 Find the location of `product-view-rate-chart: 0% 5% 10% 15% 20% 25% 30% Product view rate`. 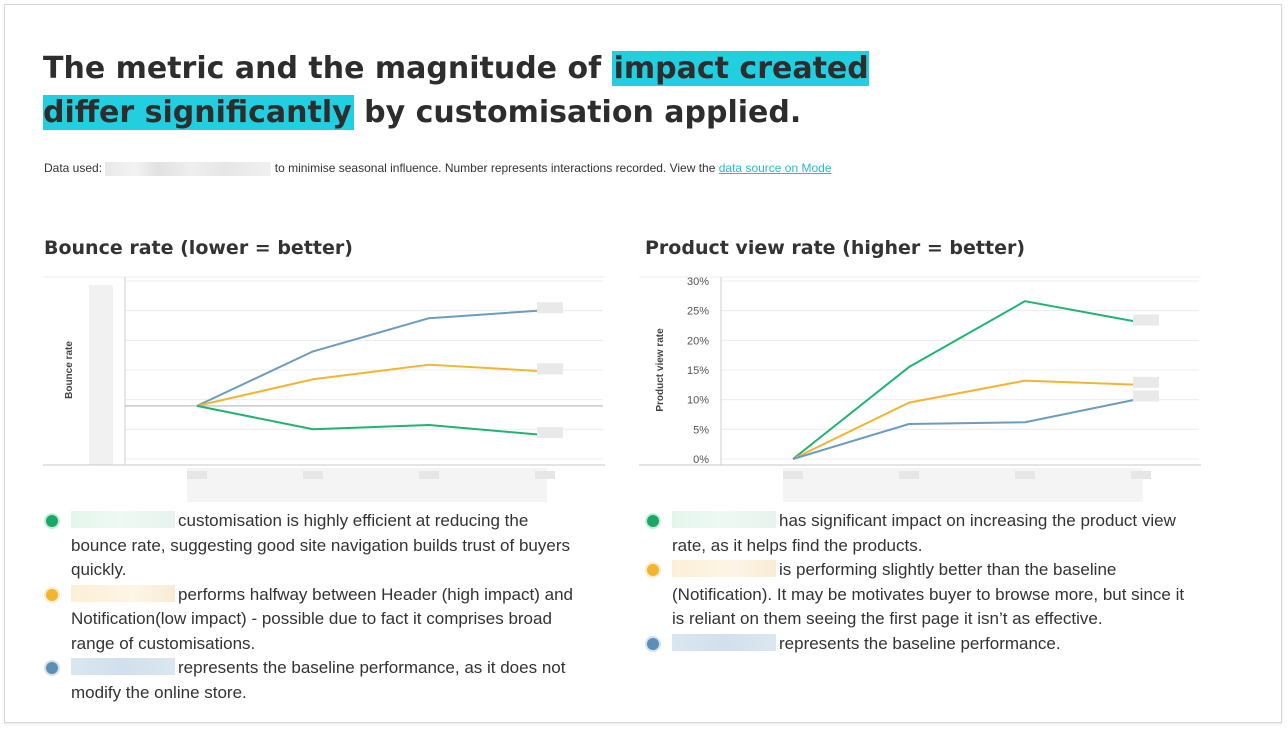

product-view-rate-chart: 0% 5% 10% 15% 20% 25% 30% Product view rate is located at coordinates (920, 389).